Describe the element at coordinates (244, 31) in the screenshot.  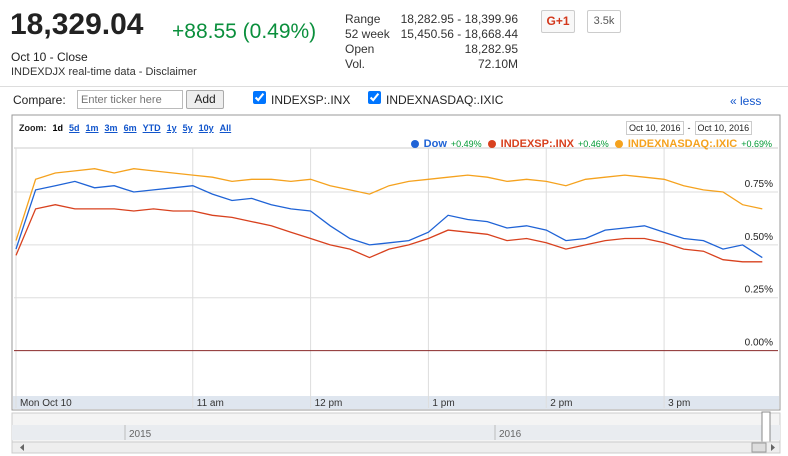
I see `price-change: +88.55 (0.49%)` at that location.